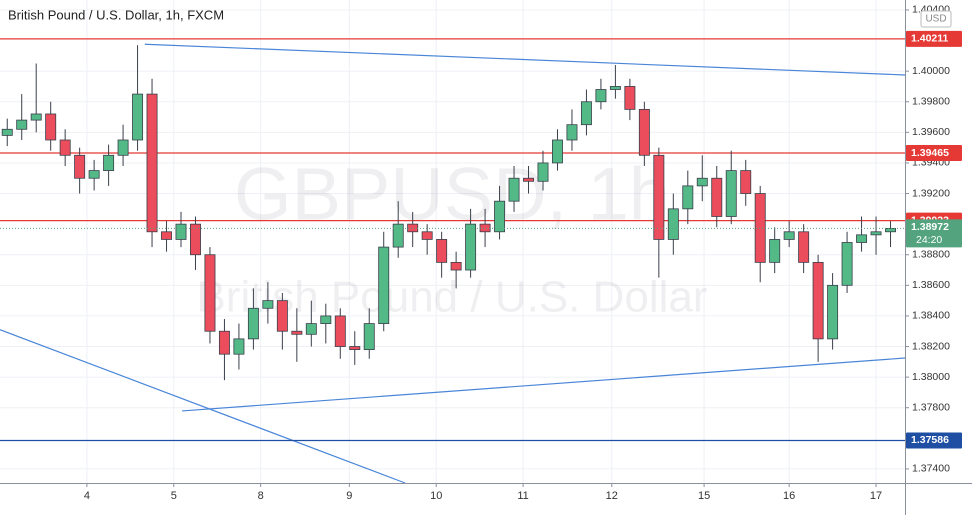  What do you see at coordinates (931, 285) in the screenshot?
I see `y-tick-label: 1.38600` at bounding box center [931, 285].